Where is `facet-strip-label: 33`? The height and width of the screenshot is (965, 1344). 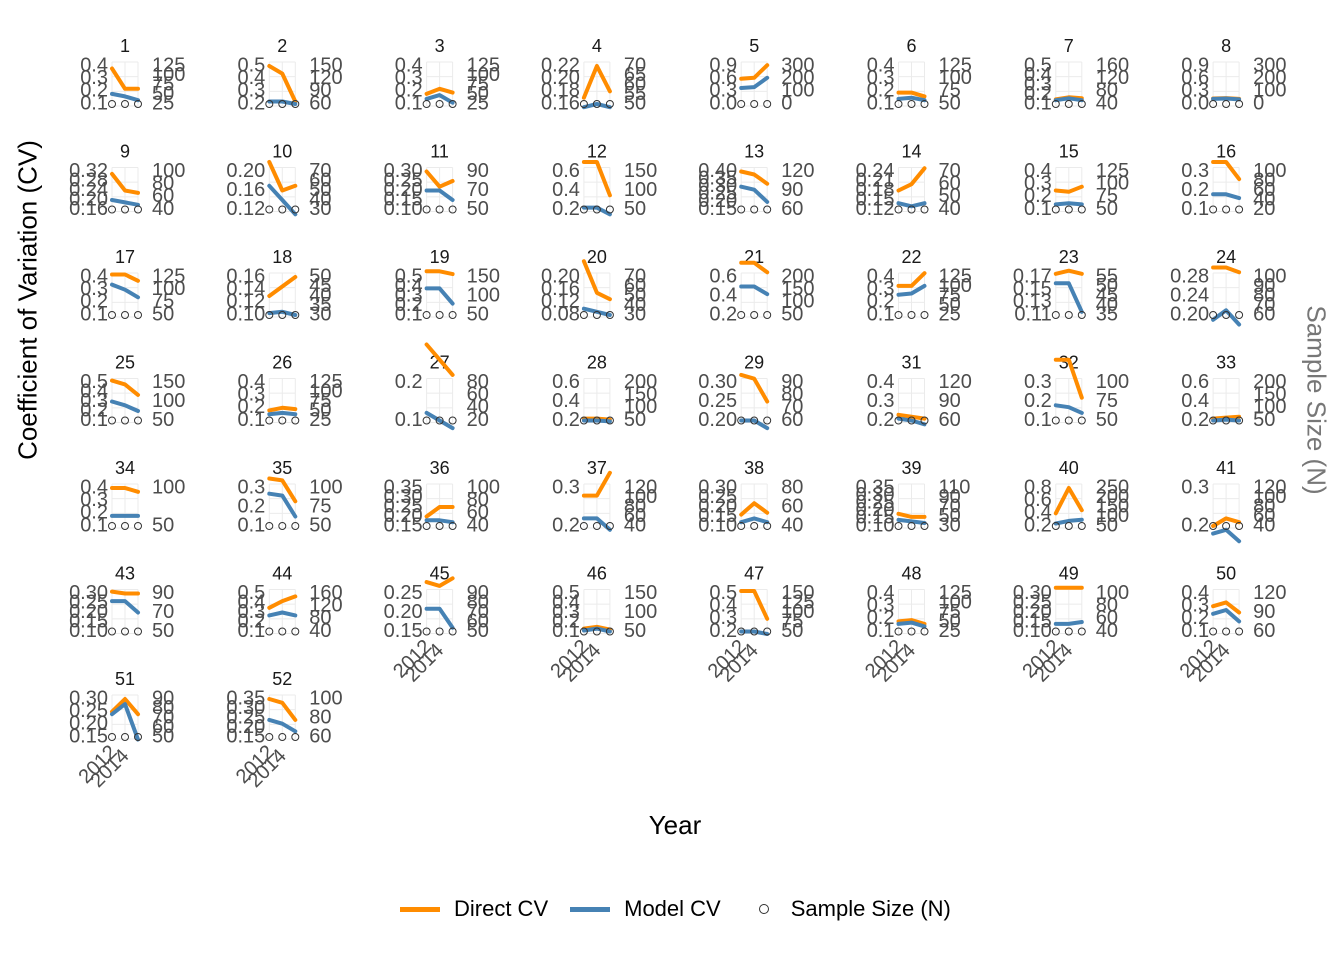 facet-strip-label: 33 is located at coordinates (1226, 363).